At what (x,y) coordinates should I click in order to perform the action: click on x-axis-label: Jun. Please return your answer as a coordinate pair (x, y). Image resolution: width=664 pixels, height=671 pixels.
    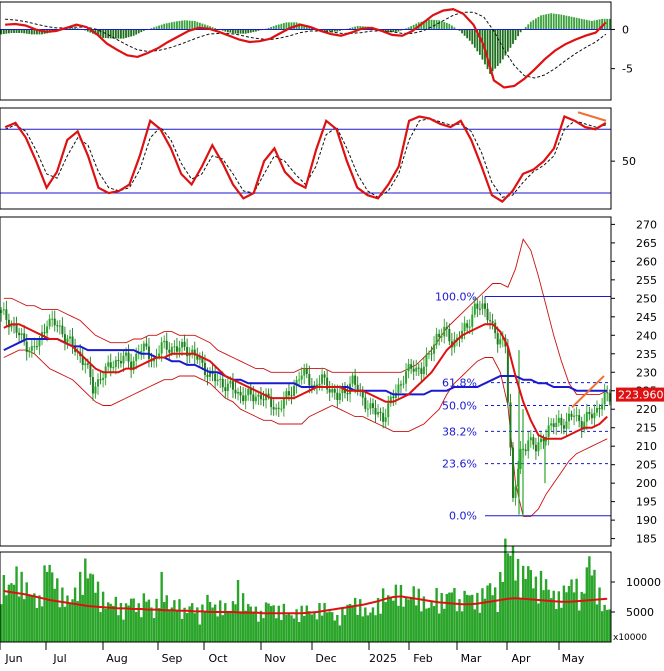
    Looking at the image, I should click on (13, 658).